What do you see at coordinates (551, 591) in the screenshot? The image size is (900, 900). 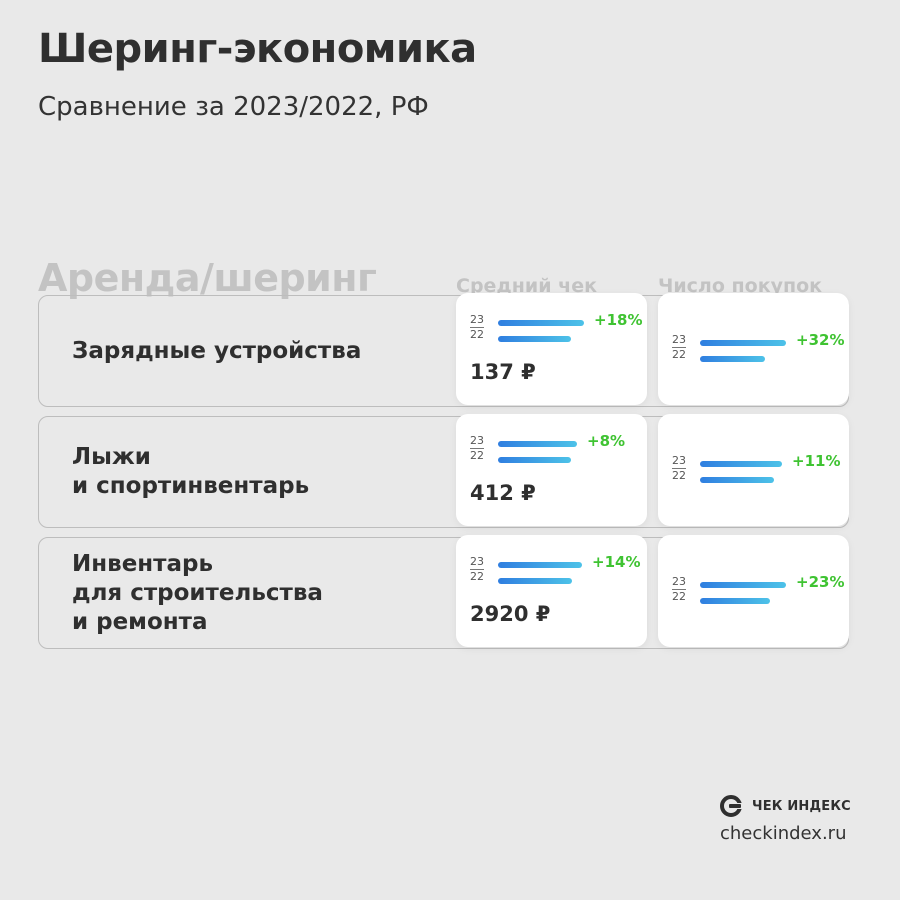 I see `avg-check-card: 23 22 +14% 2920 ₽` at bounding box center [551, 591].